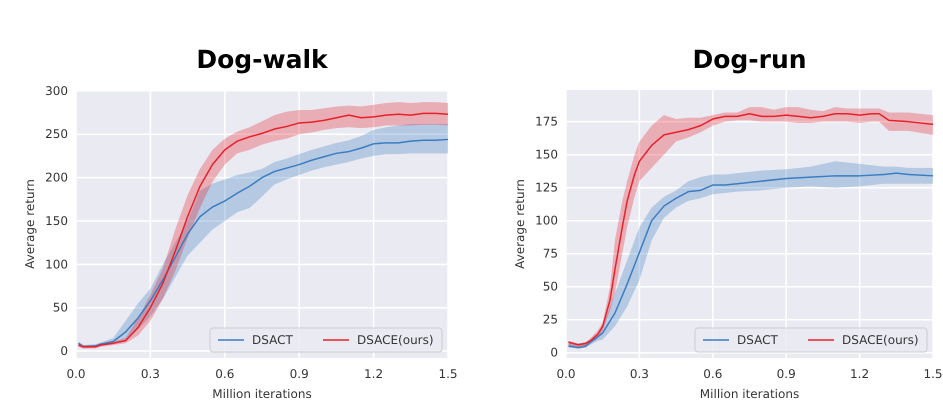  I want to click on y-tick-label: 125, so click(546, 187).